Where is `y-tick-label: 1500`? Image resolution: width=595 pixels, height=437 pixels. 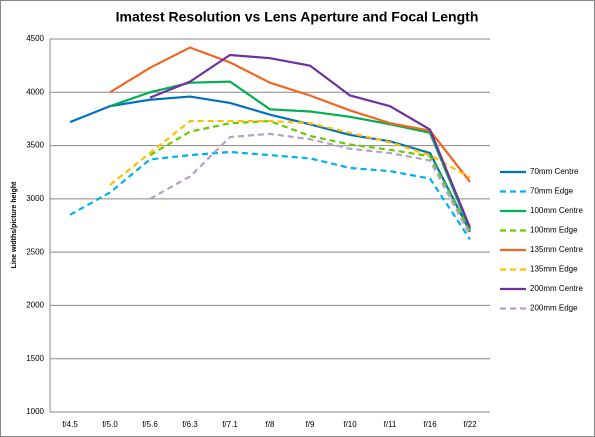 y-tick-label: 1500 is located at coordinates (35, 358).